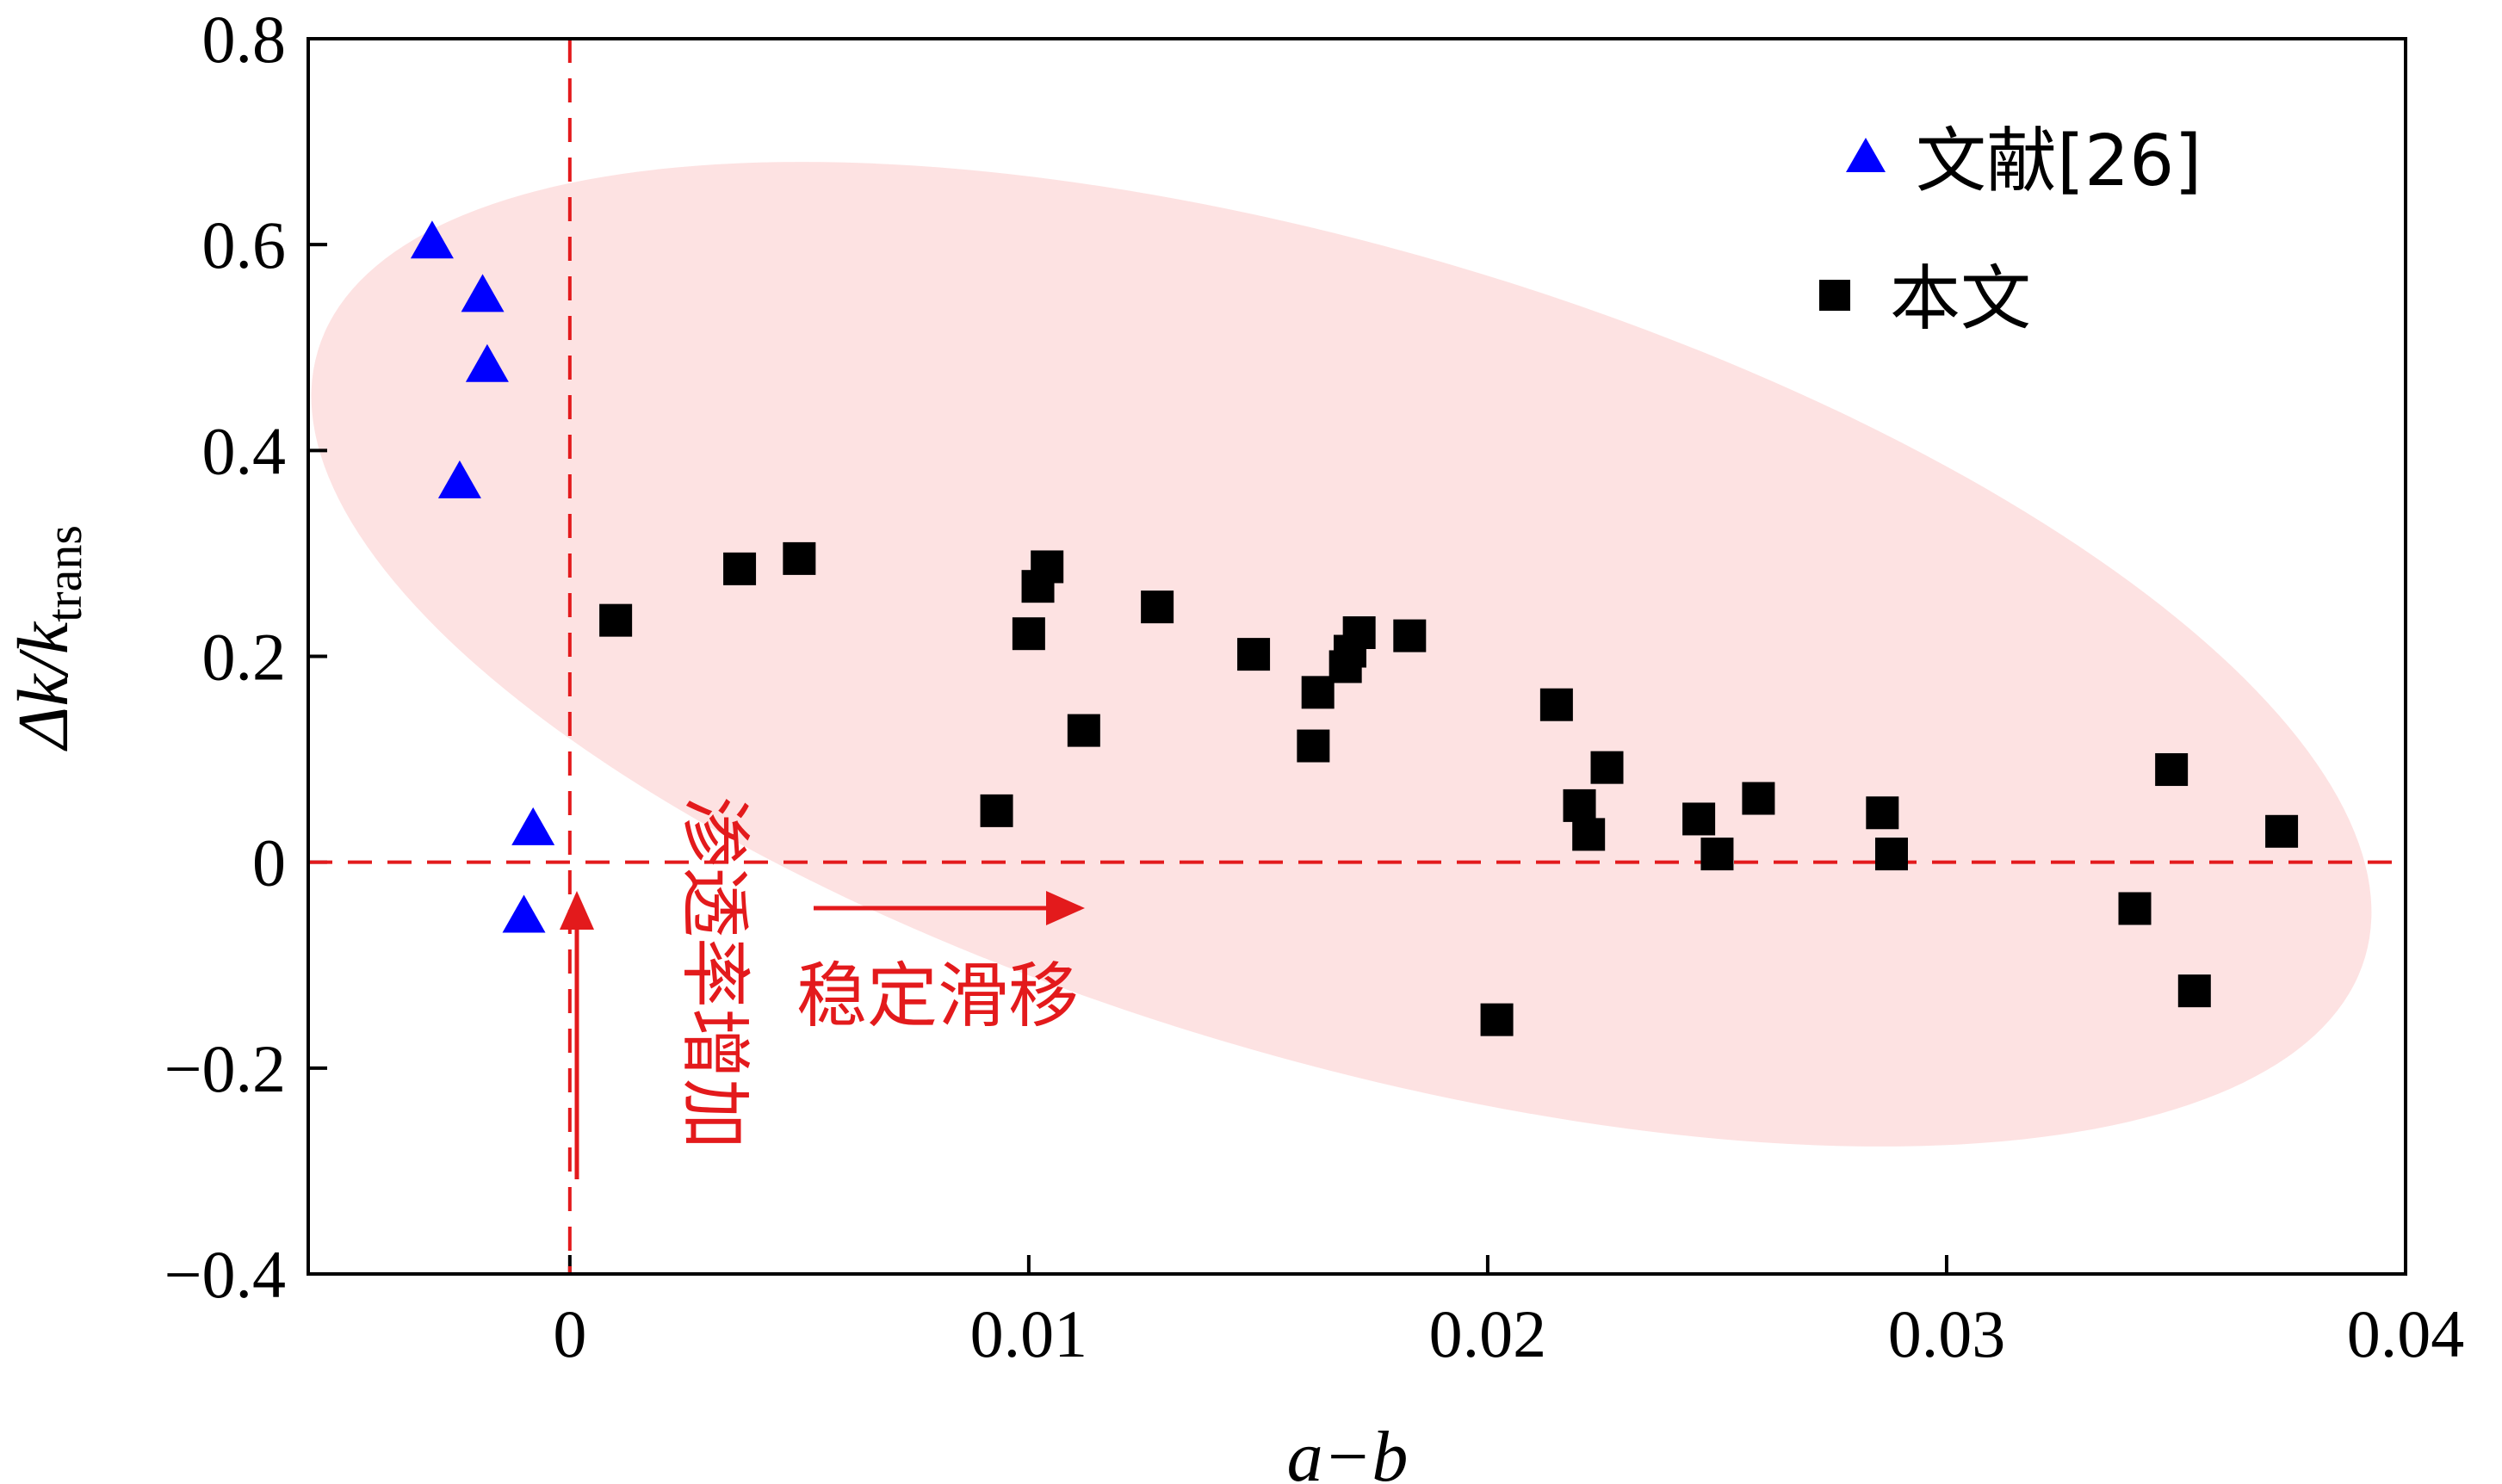 This screenshot has width=2502, height=1484. Describe the element at coordinates (937, 996) in the screenshot. I see `stable-sliding-label: 稳定滑移` at that location.